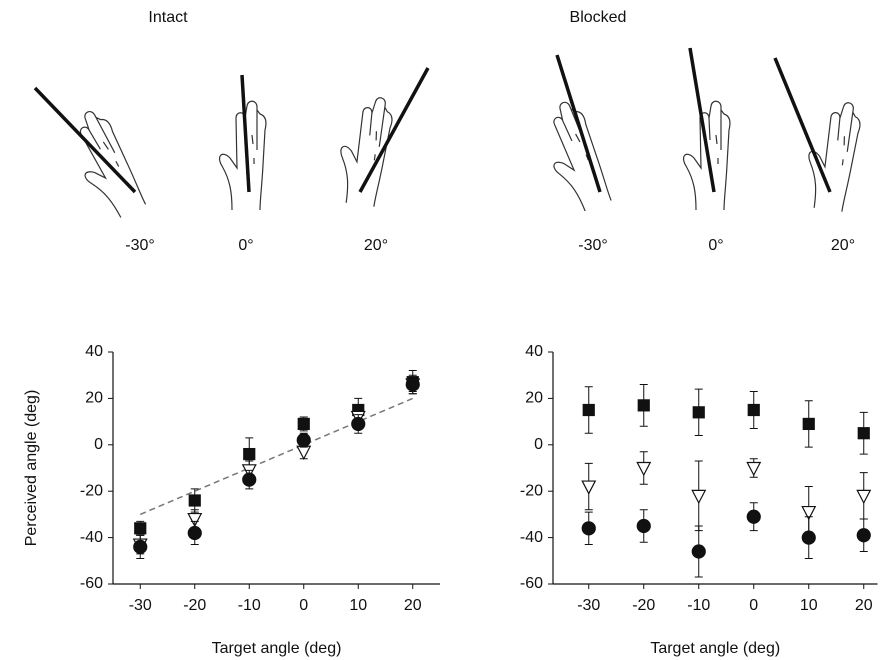 The width and height of the screenshot is (892, 660). Describe the element at coordinates (168, 17) in the screenshot. I see `heading: Intact` at that location.